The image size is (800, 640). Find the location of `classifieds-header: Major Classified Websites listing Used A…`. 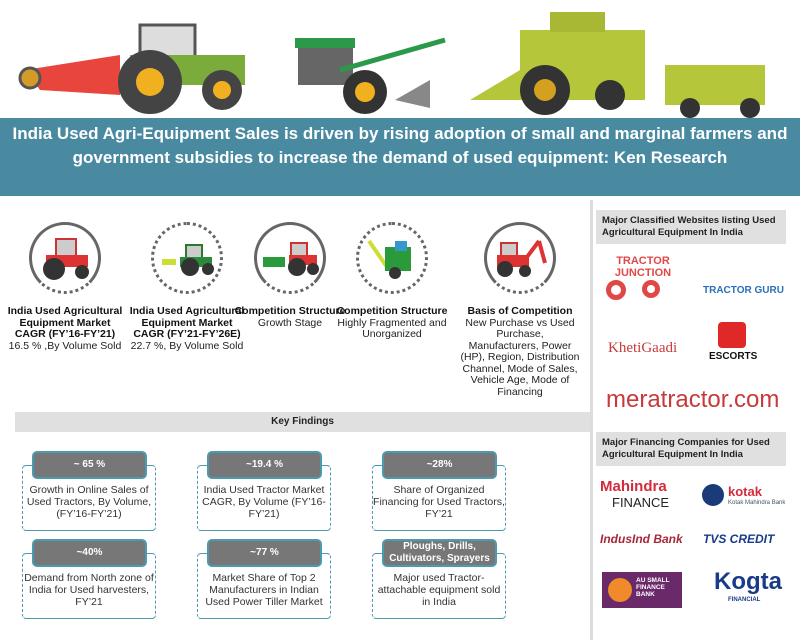

classifieds-header: Major Classified Websites listing Used A… is located at coordinates (691, 227).